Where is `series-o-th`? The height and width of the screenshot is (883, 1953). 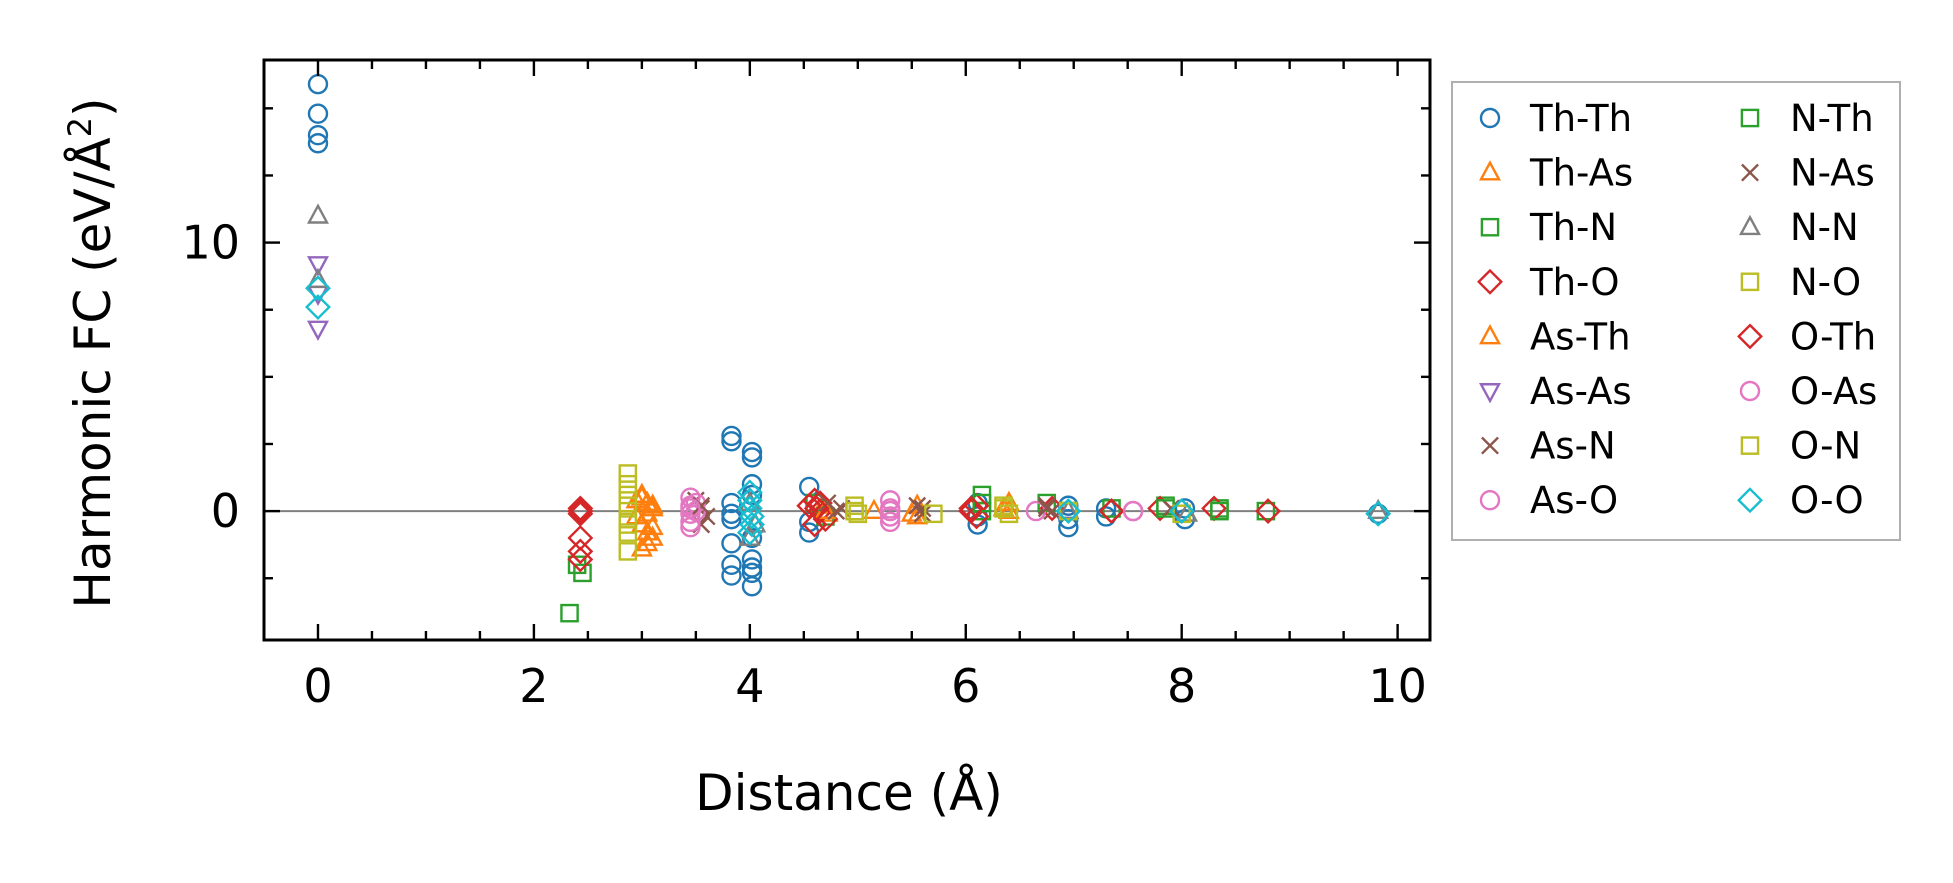
series-o-th is located at coordinates (846, 510).